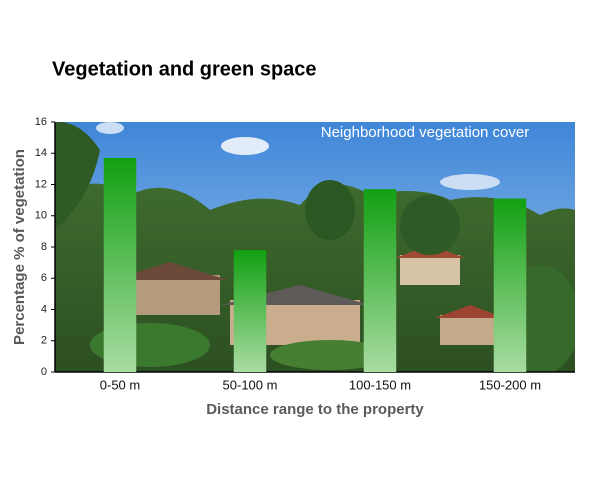 The image size is (600, 480). I want to click on y-axis-title: Percentage % of vegetation, so click(19, 247).